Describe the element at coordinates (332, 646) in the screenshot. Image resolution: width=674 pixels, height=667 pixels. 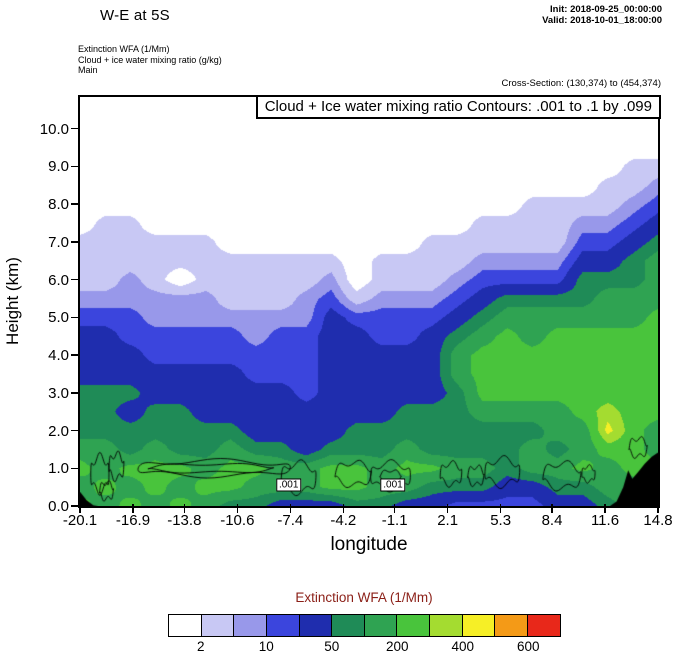
I see `colorbar-tick-label: 50` at that location.